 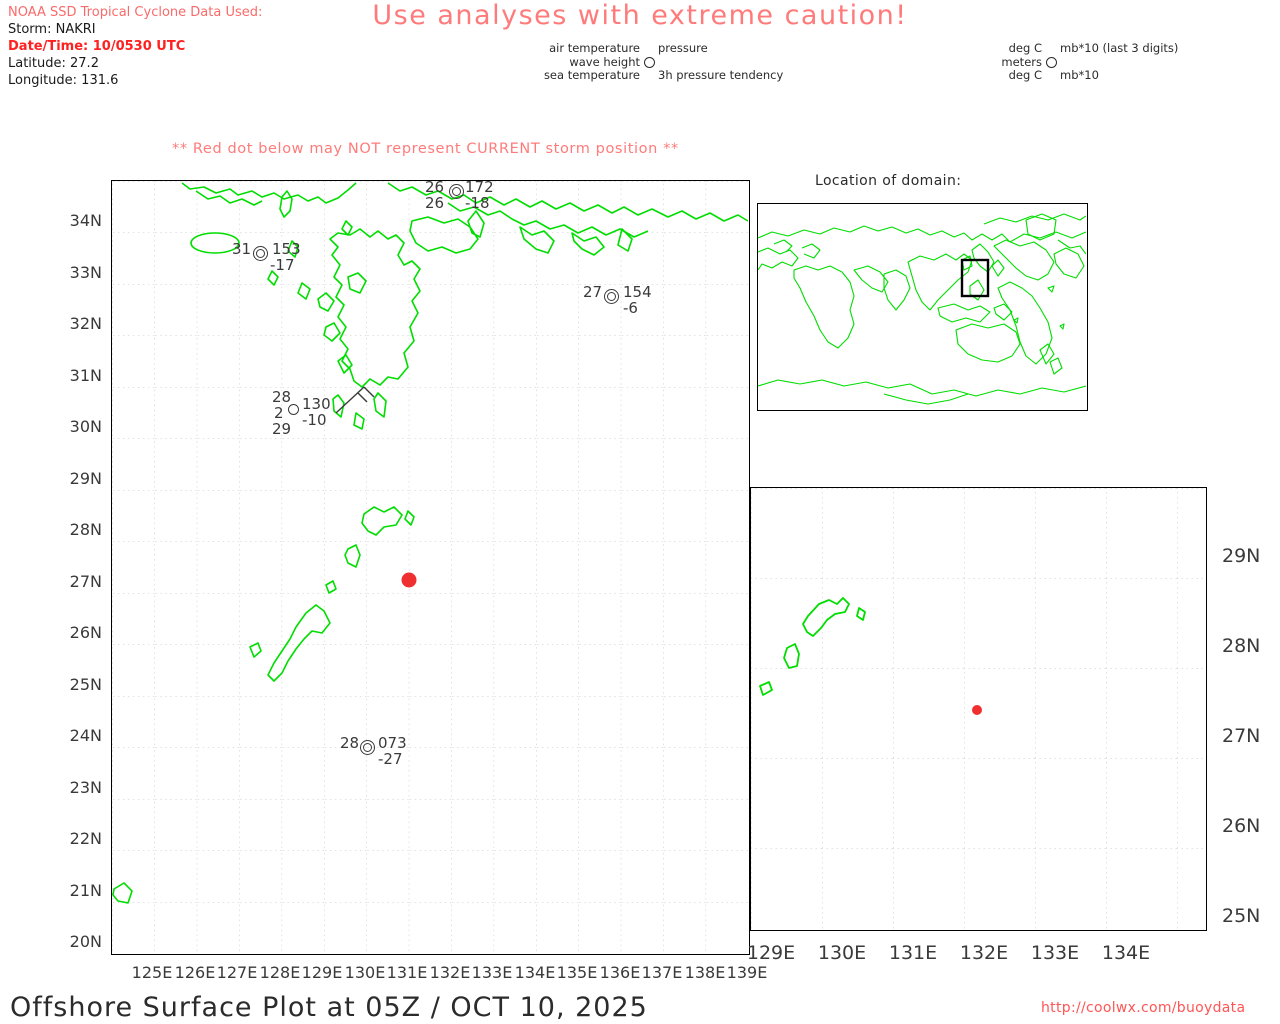 I want to click on header-datetime: Date/Time: 10/0530 UTC, so click(x=97, y=46).